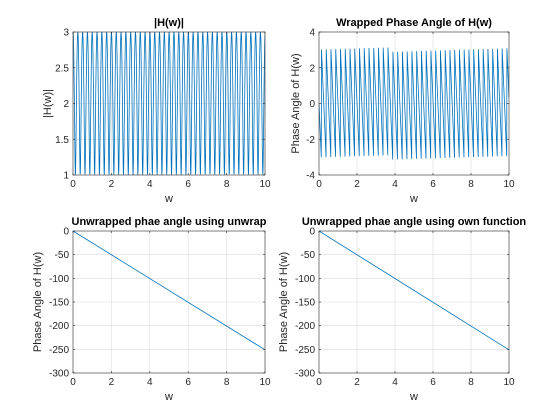 This screenshot has height=420, width=560. I want to click on y-axis-label: |H(w)|, so click(48, 103).